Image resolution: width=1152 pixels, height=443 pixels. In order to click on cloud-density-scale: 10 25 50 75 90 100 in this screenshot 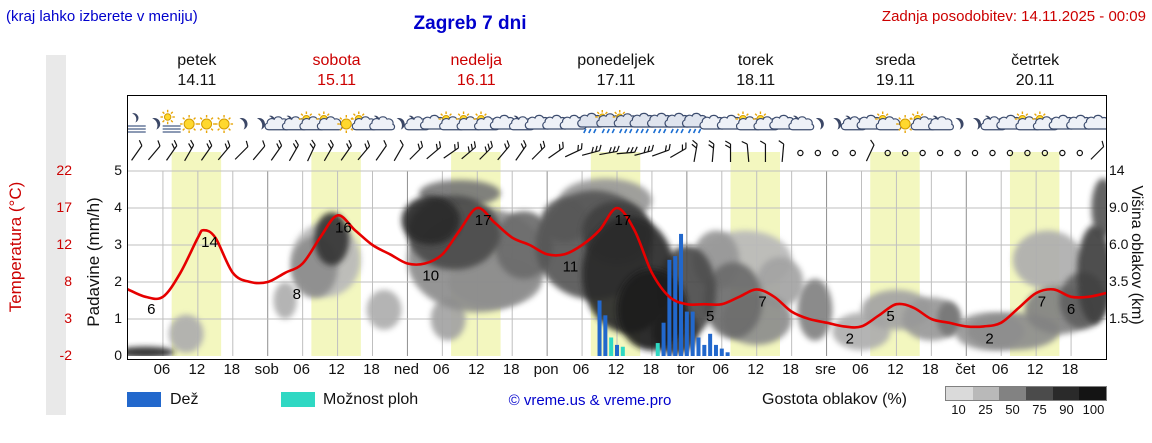, I will do `click(1026, 402)`.